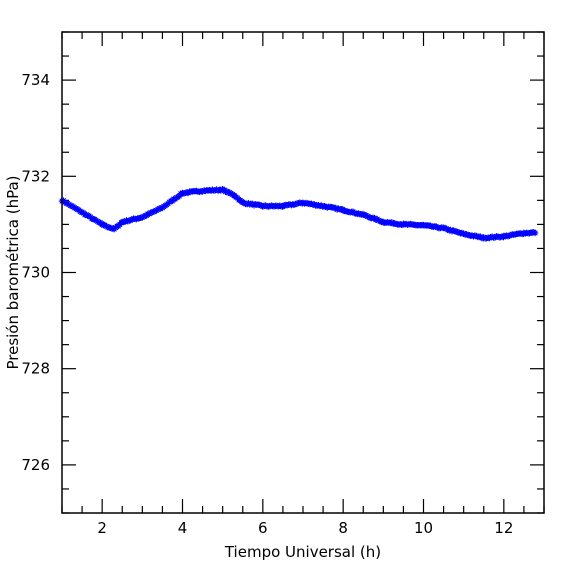 This screenshot has width=574, height=574. Describe the element at coordinates (343, 528) in the screenshot. I see `x-tick-label: 8` at that location.